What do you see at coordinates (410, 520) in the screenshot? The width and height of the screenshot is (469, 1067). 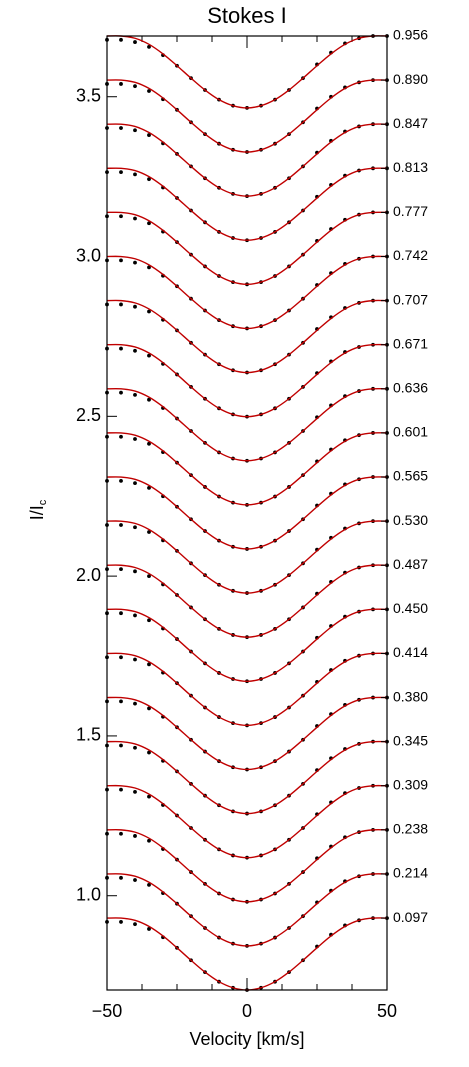 I see `phase-label: 0.530` at bounding box center [410, 520].